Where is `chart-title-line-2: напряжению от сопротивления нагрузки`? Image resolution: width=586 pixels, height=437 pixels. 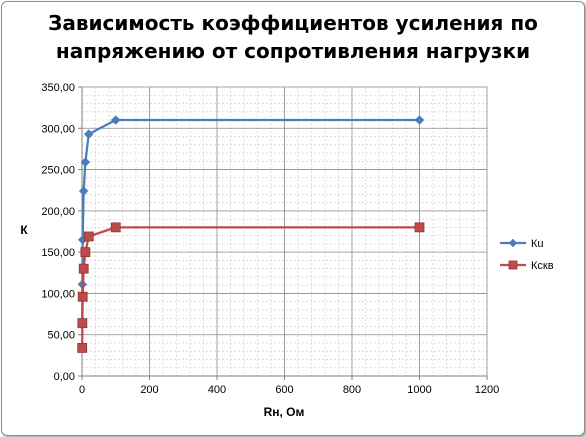 chart-title-line-2: напряжению от сопротивления нагрузки is located at coordinates (293, 51).